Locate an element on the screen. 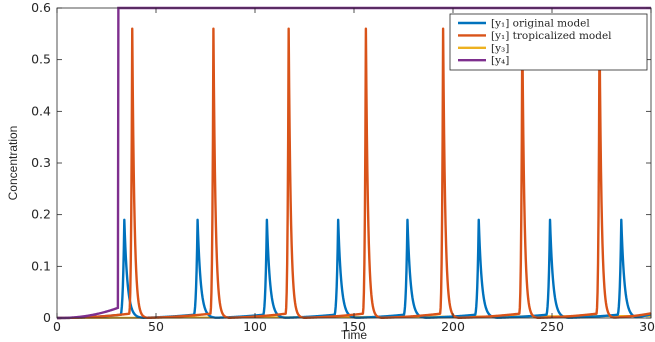  x-tick-label: 250 is located at coordinates (552, 326).